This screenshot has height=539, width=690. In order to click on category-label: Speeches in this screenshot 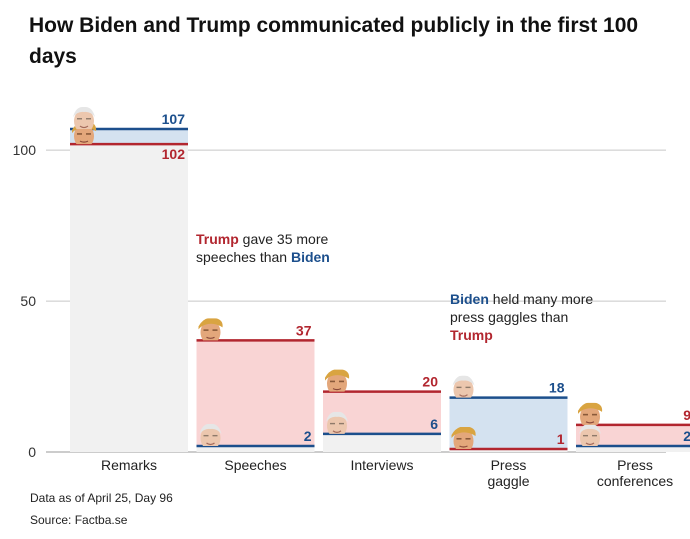, I will do `click(255, 465)`.